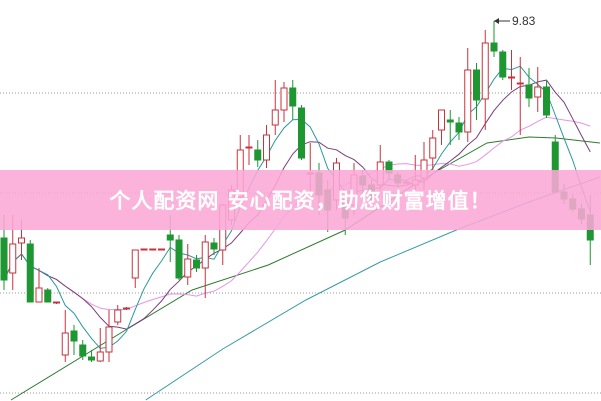  Describe the element at coordinates (496, 21) in the screenshot. I see `max-arrow-head` at that location.